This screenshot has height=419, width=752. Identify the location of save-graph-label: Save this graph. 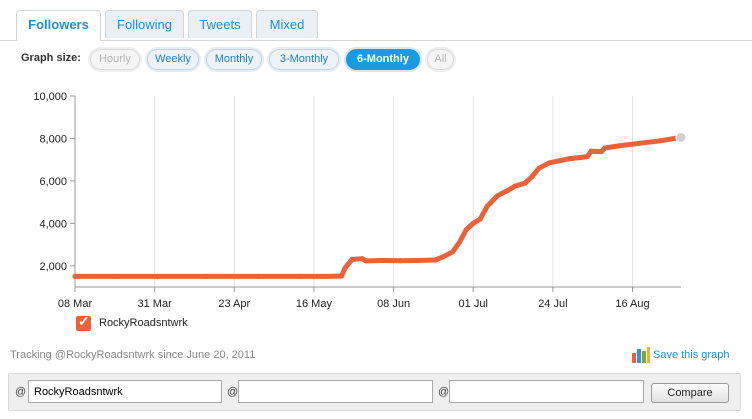
(691, 355).